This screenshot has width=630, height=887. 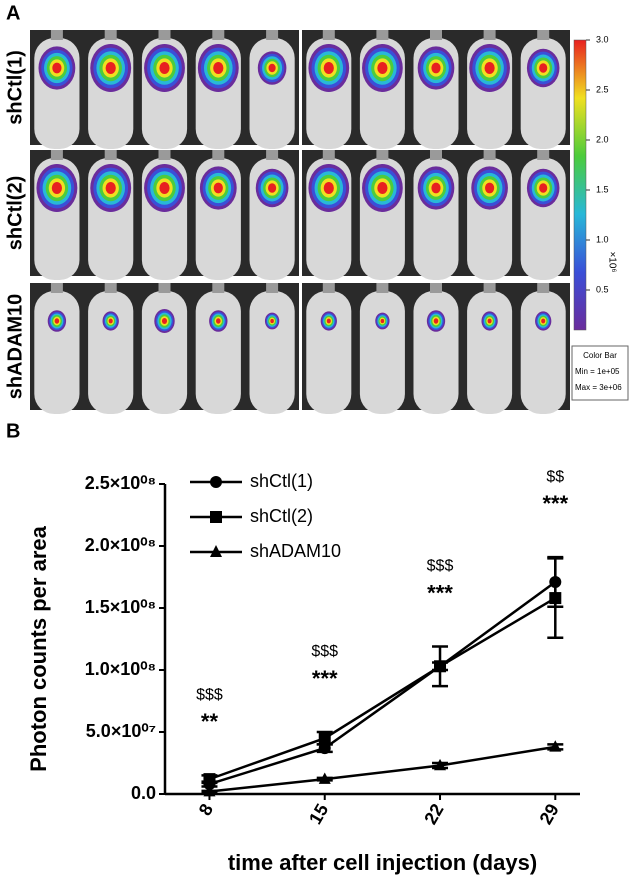 What do you see at coordinates (15, 347) in the screenshot?
I see `row-label: shADAM10` at bounding box center [15, 347].